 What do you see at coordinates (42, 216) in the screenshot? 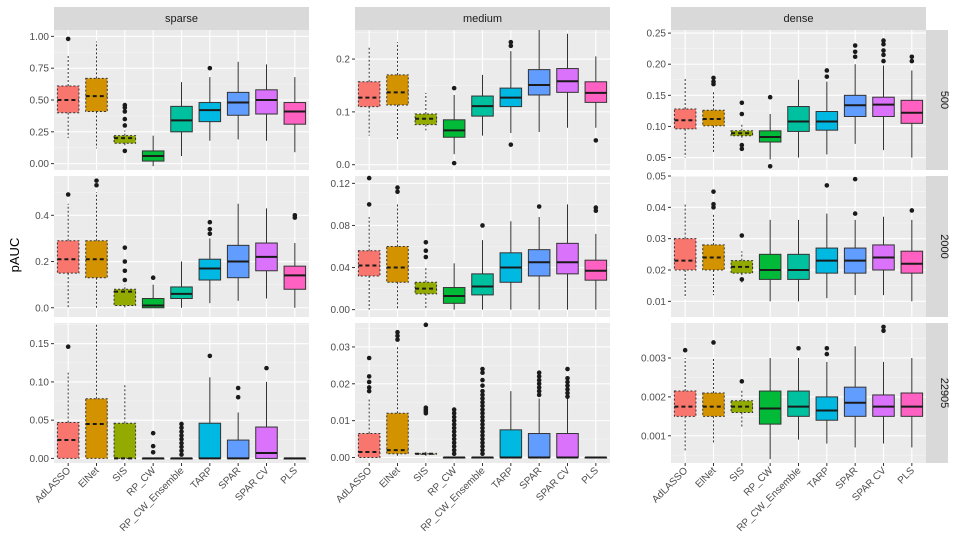
I see `y-tick-label: 0.4` at bounding box center [42, 216].